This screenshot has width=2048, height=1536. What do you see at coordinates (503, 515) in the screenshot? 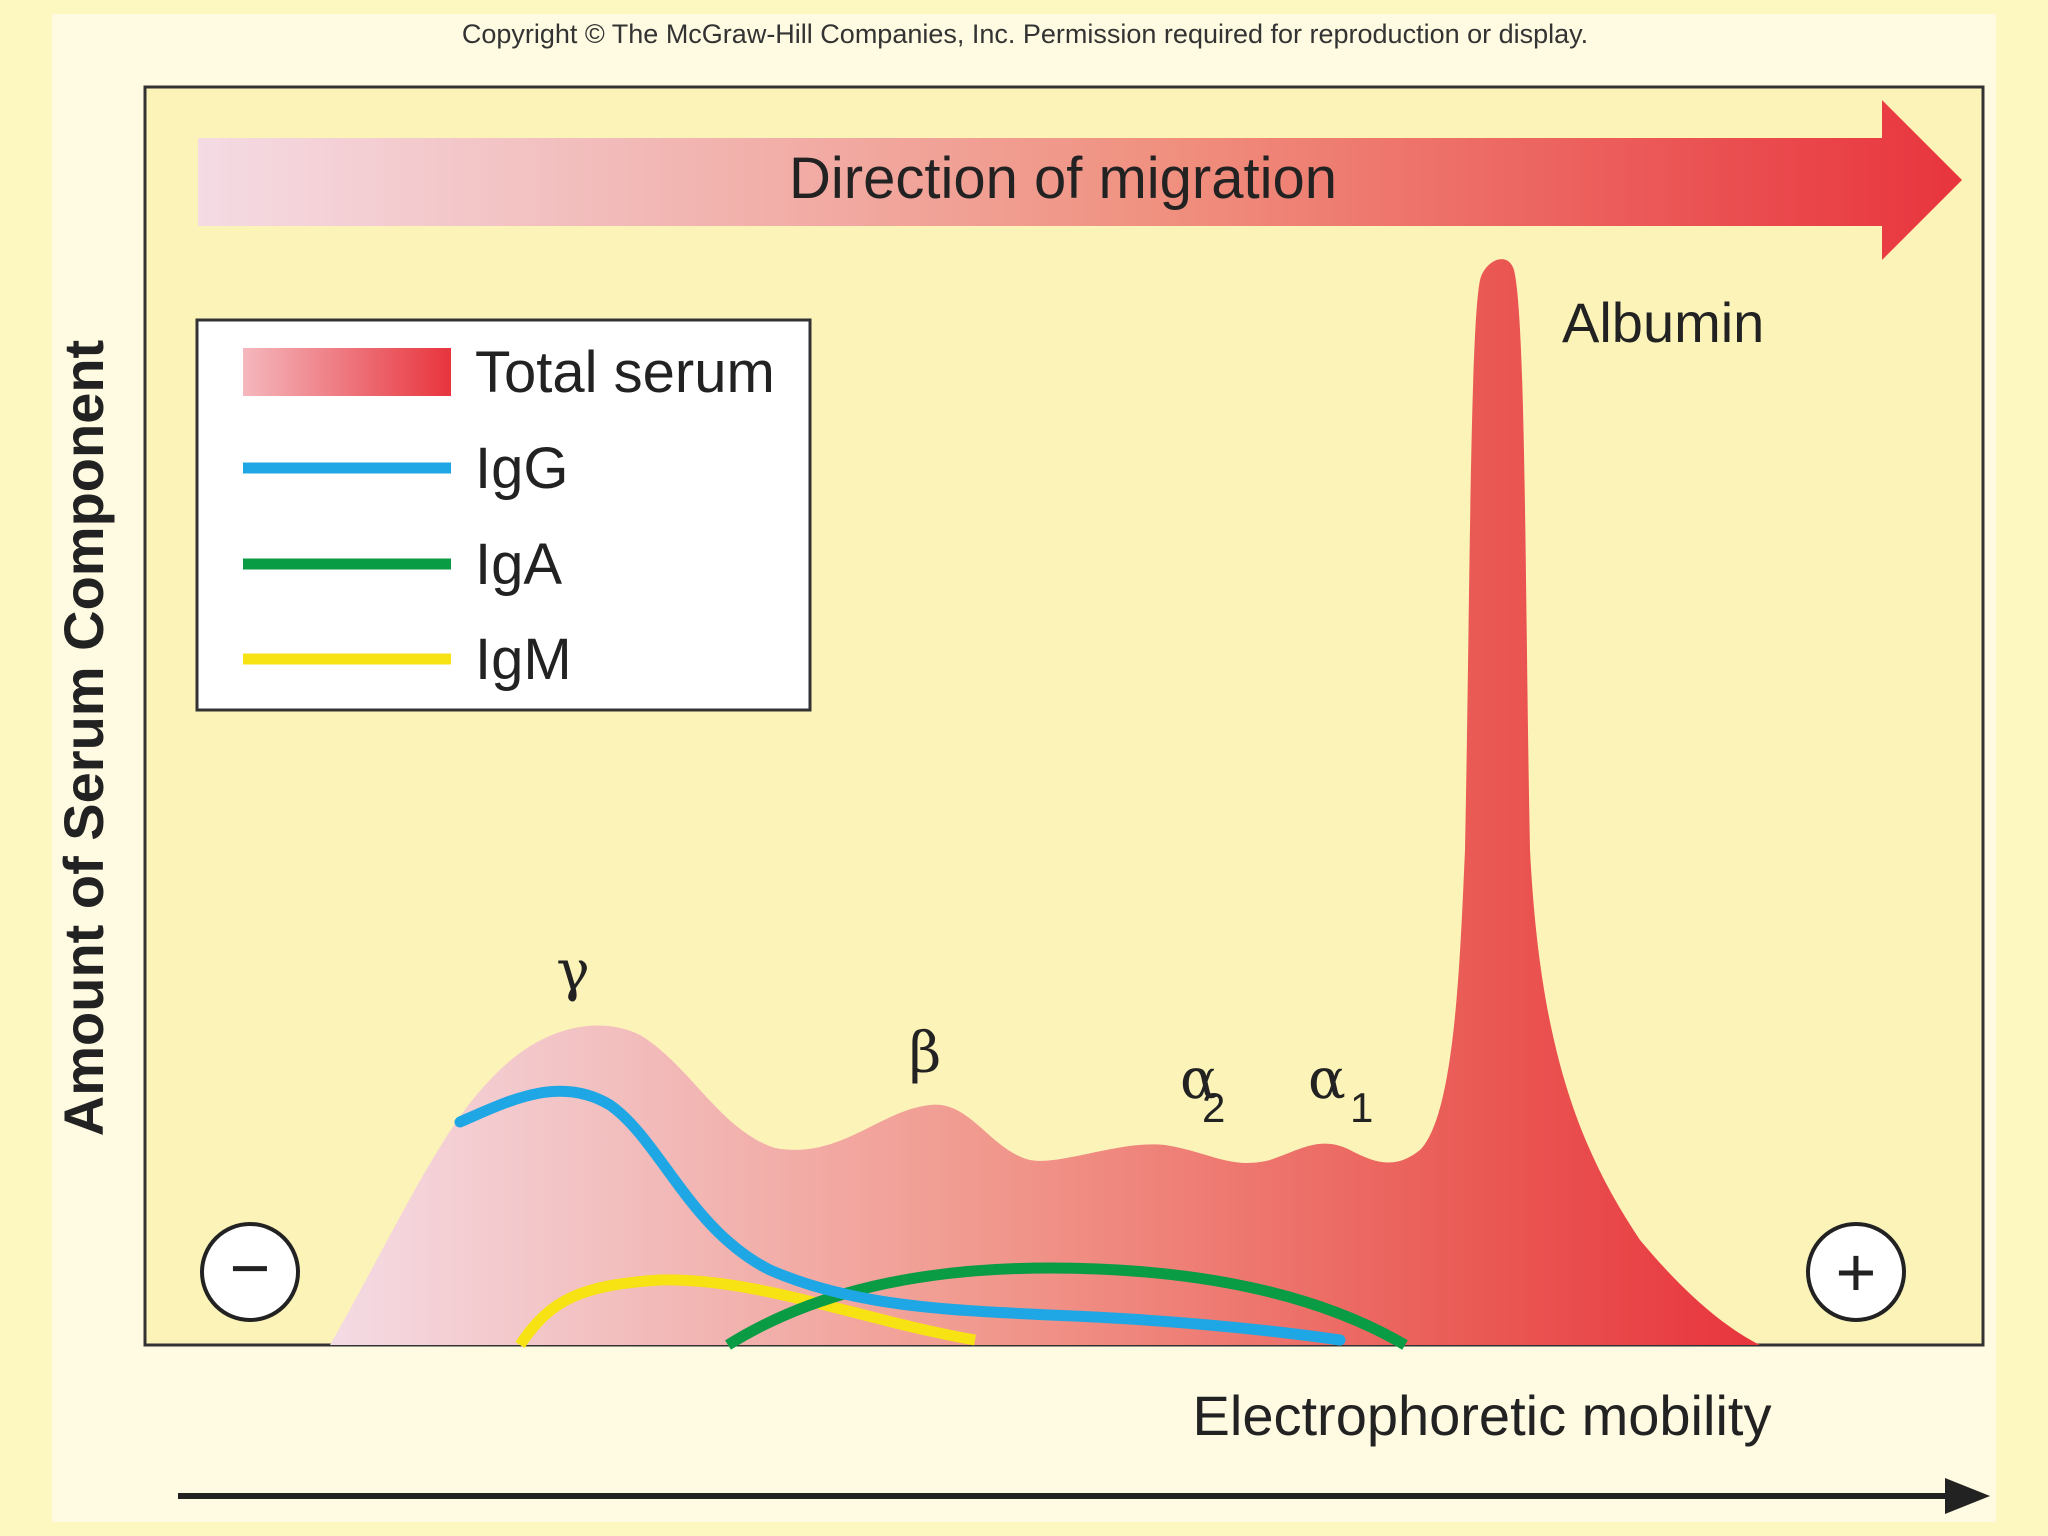
I see `legend: Total serum IgG IgA IgM` at bounding box center [503, 515].